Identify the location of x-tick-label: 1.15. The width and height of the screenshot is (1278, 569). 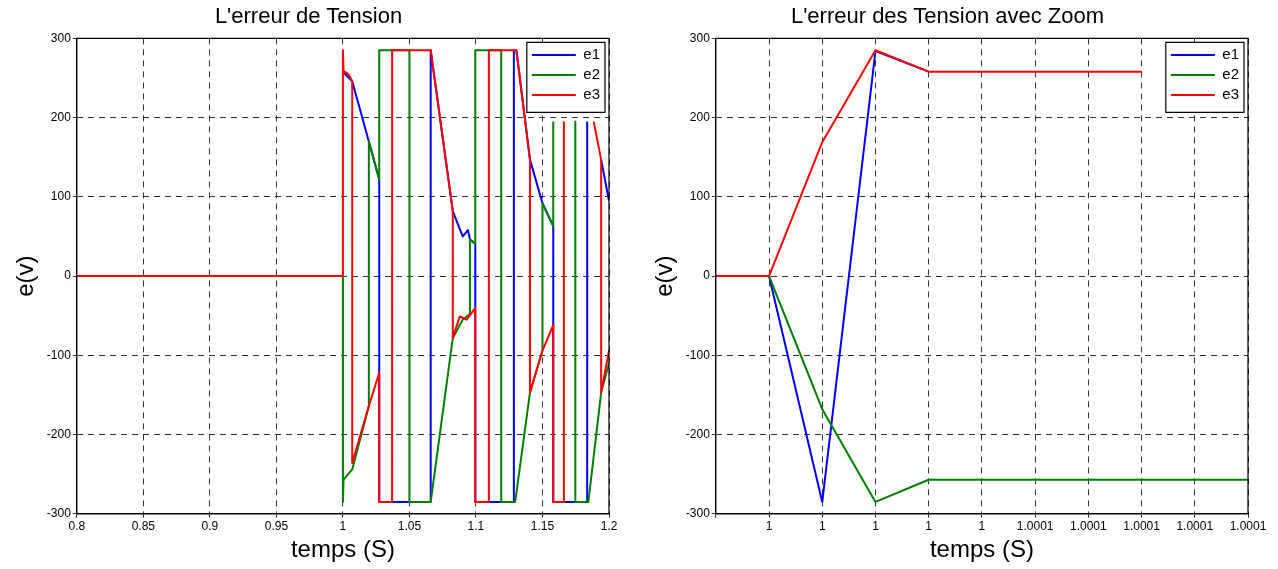
(542, 526).